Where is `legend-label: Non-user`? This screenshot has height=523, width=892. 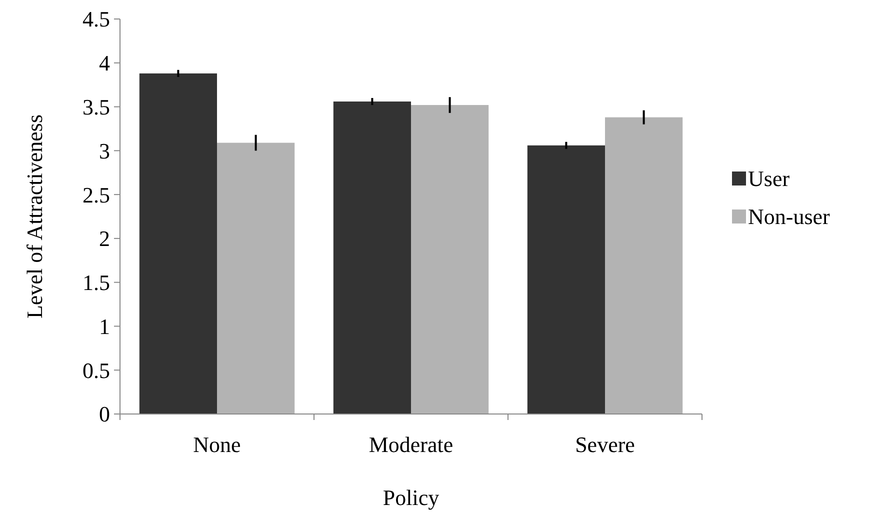
legend-label: Non-user is located at coordinates (789, 217).